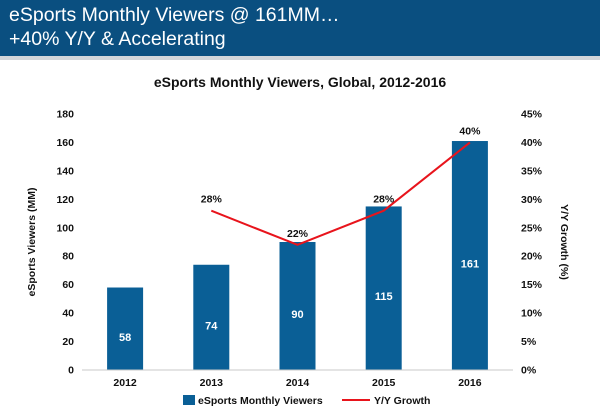 The width and height of the screenshot is (600, 414). I want to click on y2-tick-label: 0%, so click(529, 371).